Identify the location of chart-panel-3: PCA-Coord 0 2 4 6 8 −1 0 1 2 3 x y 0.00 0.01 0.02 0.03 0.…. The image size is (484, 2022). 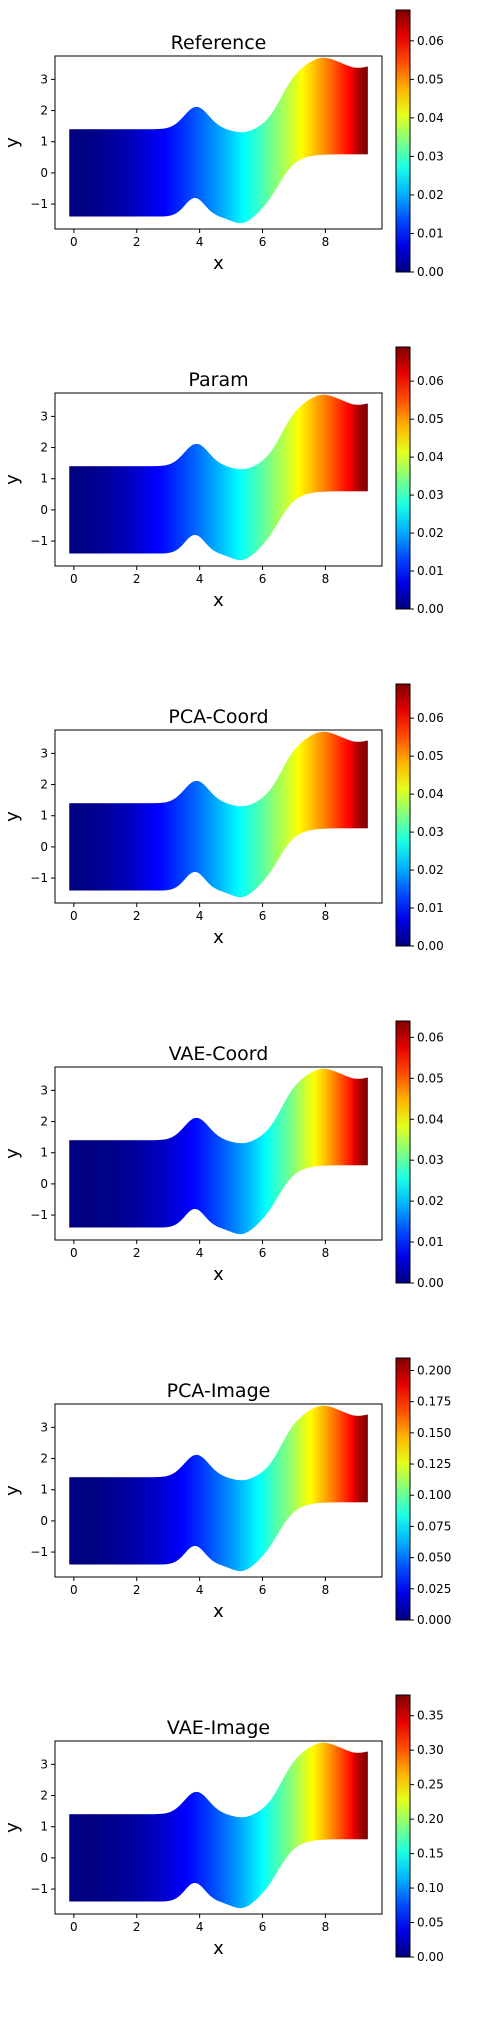
(223, 818).